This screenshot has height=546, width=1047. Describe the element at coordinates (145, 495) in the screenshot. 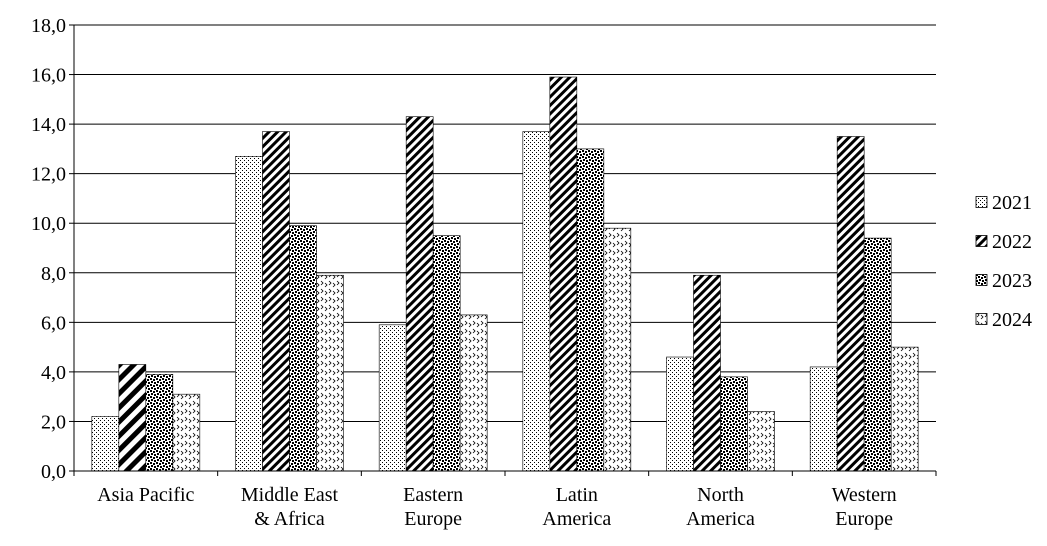

I see `x-tick-label: Asia Pacific` at that location.